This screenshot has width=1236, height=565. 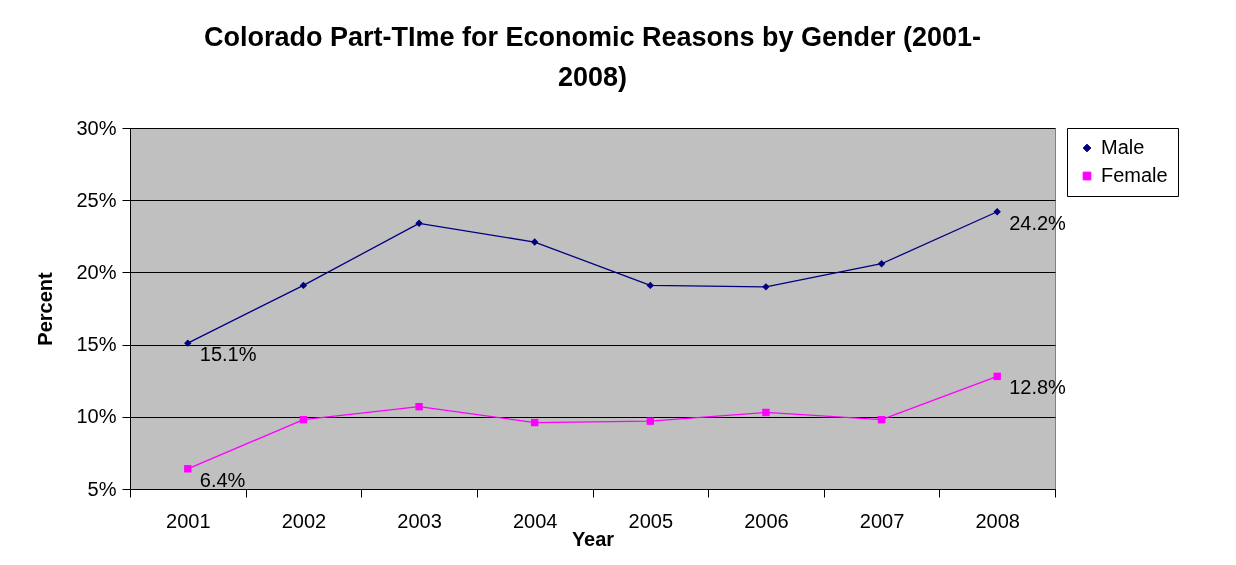 I want to click on y-tick-label: 5%, so click(x=102, y=488).